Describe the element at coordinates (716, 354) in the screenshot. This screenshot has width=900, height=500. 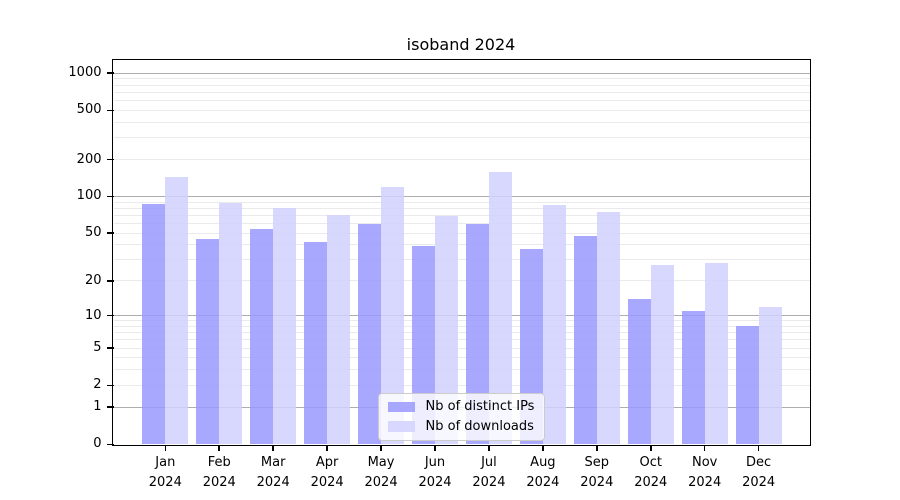
I see `bar-downloads-nov-2024` at that location.